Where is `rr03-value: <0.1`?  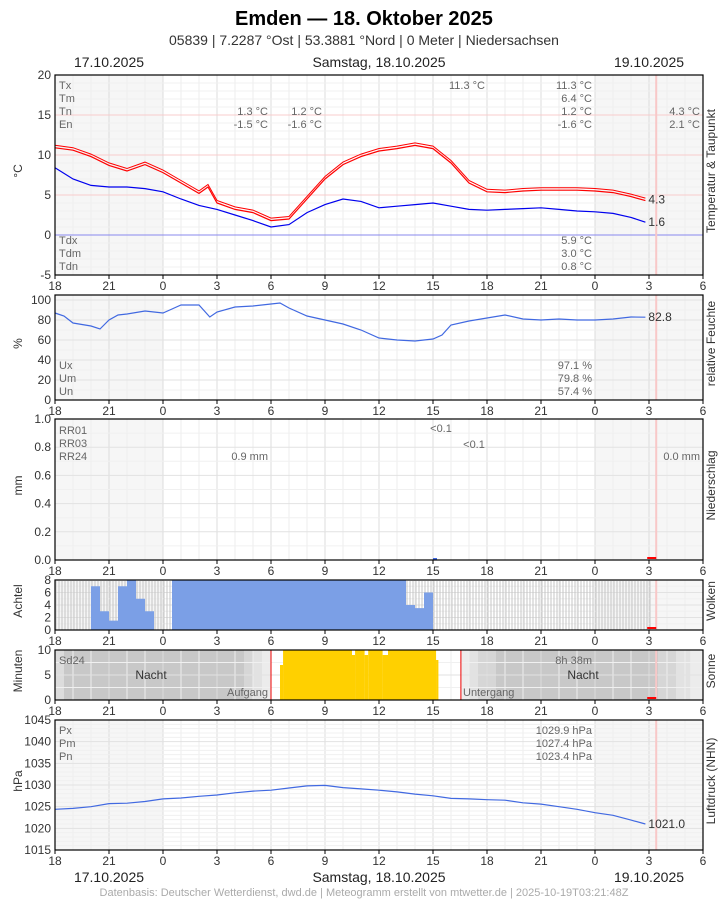 rr03-value: <0.1 is located at coordinates (474, 445).